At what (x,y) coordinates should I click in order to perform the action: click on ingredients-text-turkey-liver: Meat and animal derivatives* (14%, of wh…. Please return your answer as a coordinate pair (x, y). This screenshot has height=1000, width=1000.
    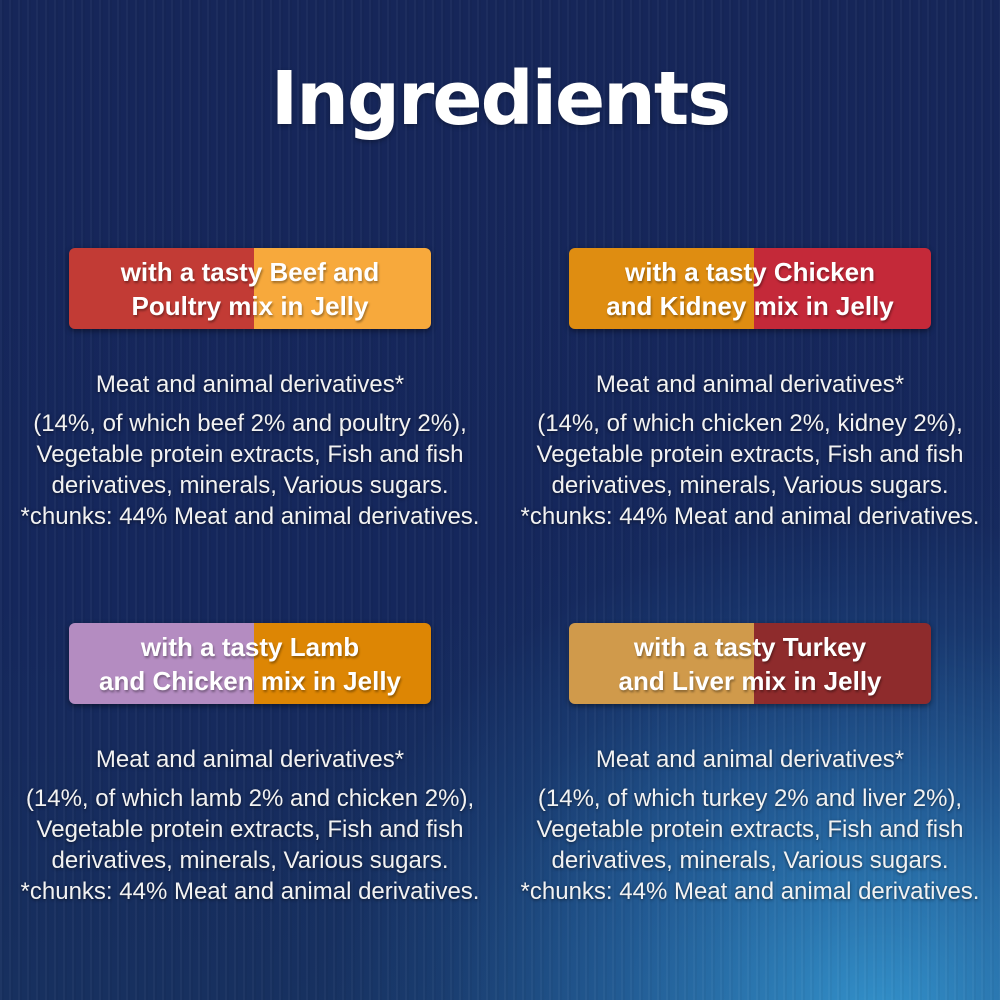
    Looking at the image, I should click on (750, 825).